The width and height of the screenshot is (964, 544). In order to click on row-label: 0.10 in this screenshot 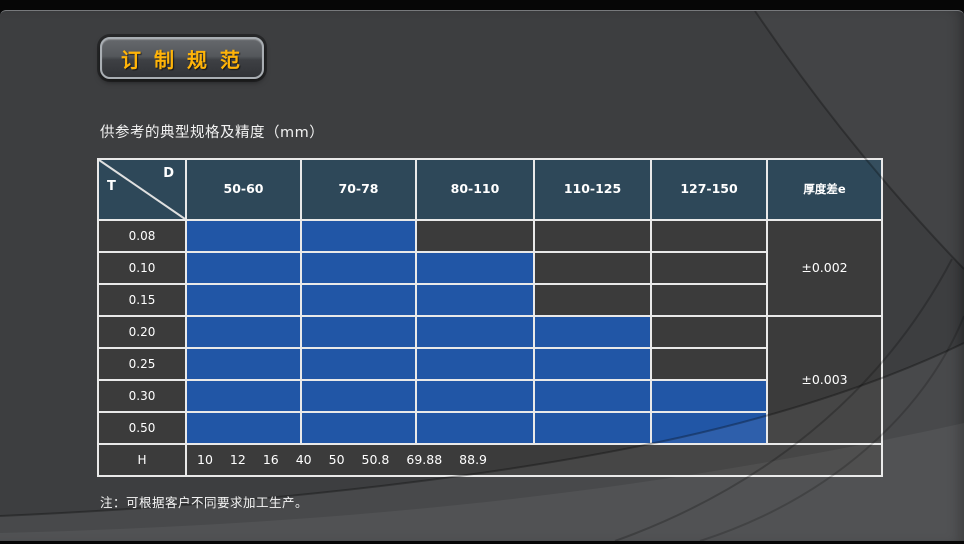, I will do `click(142, 268)`.